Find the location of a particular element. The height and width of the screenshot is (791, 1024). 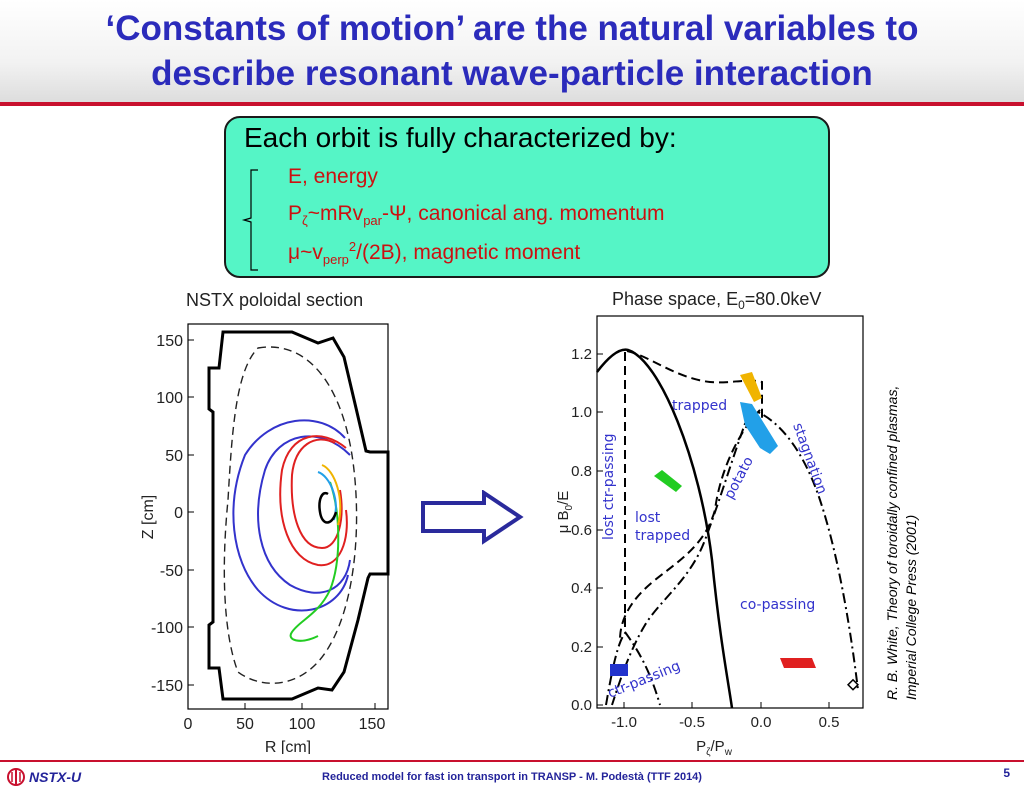

solid-boundary is located at coordinates (665, 528).